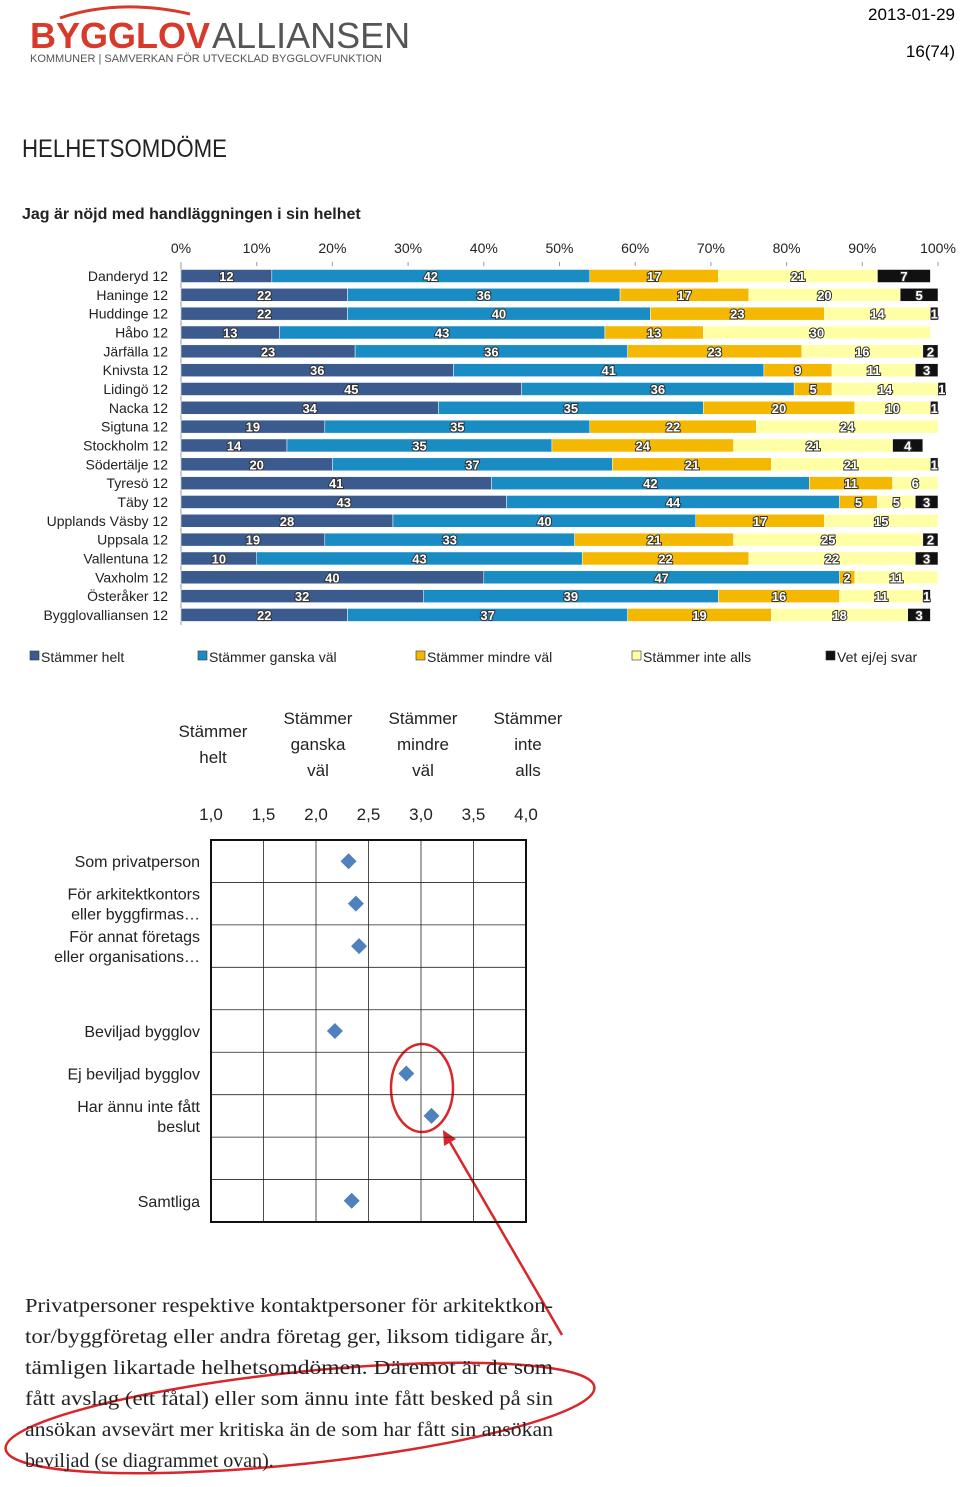  I want to click on x-tick-label: 2,5, so click(369, 814).